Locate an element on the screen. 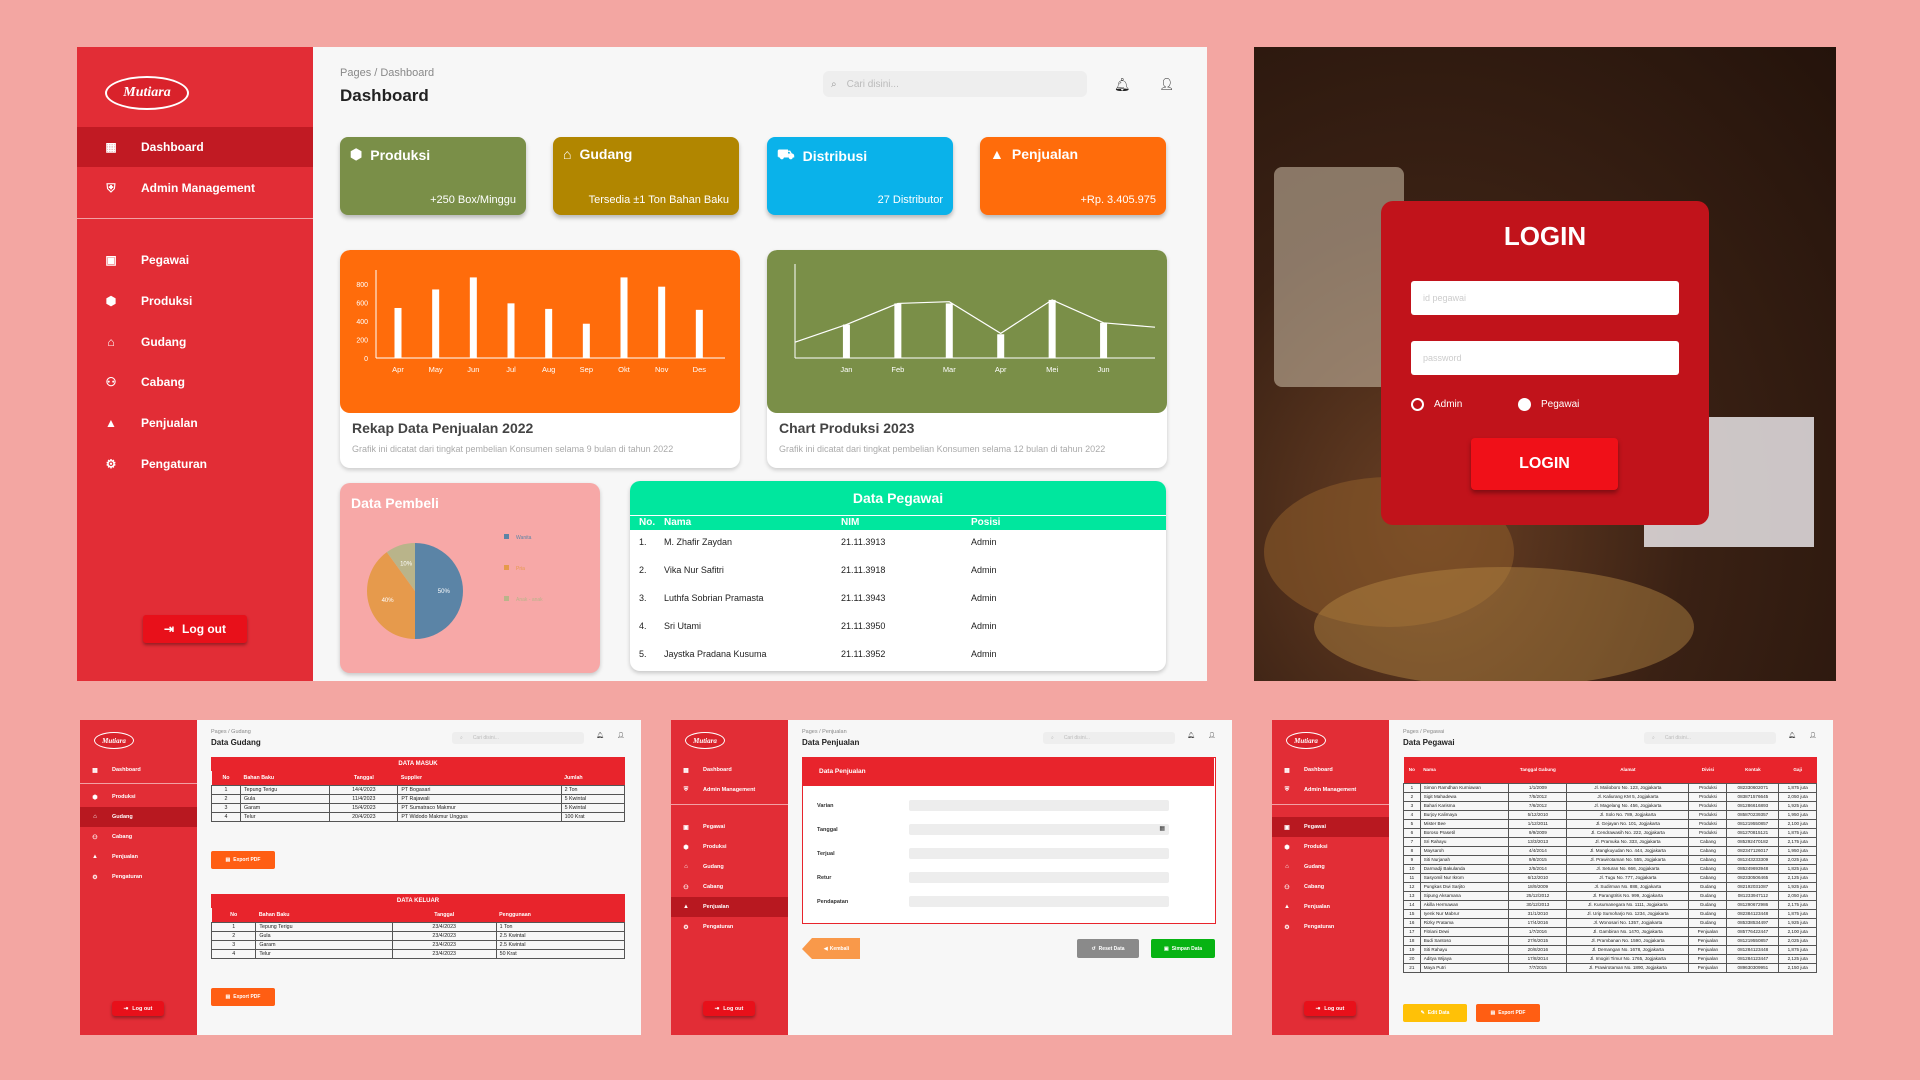 The width and height of the screenshot is (1920, 1080). table-cell: Cabang is located at coordinates (1708, 877).